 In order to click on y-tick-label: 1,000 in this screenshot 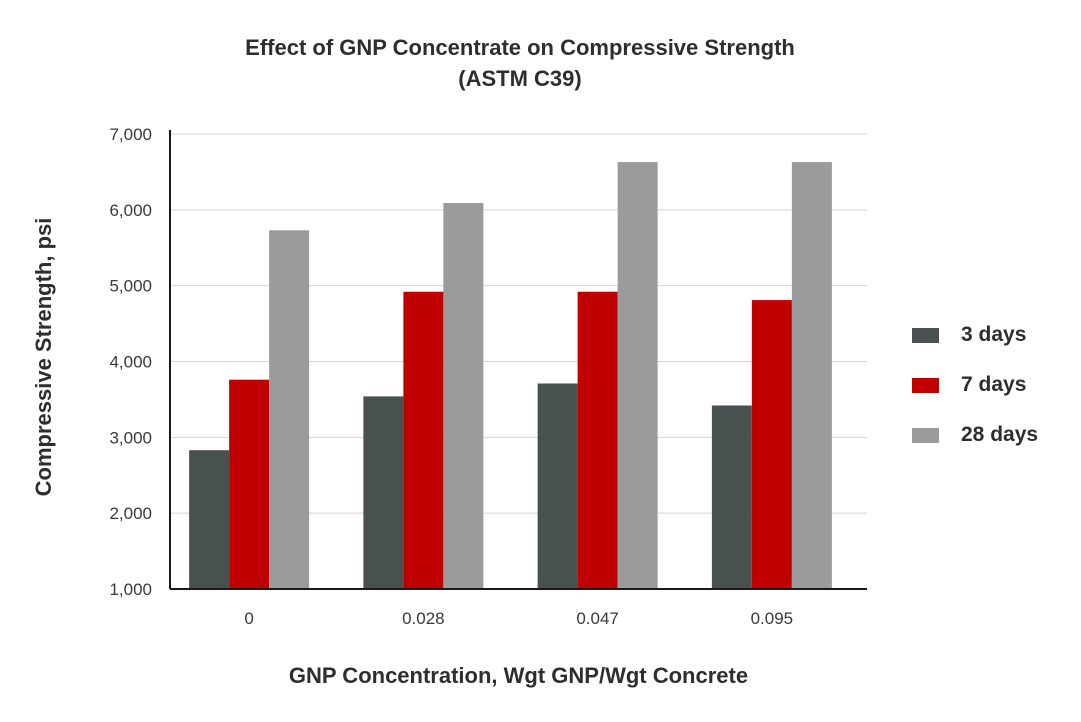, I will do `click(130, 589)`.